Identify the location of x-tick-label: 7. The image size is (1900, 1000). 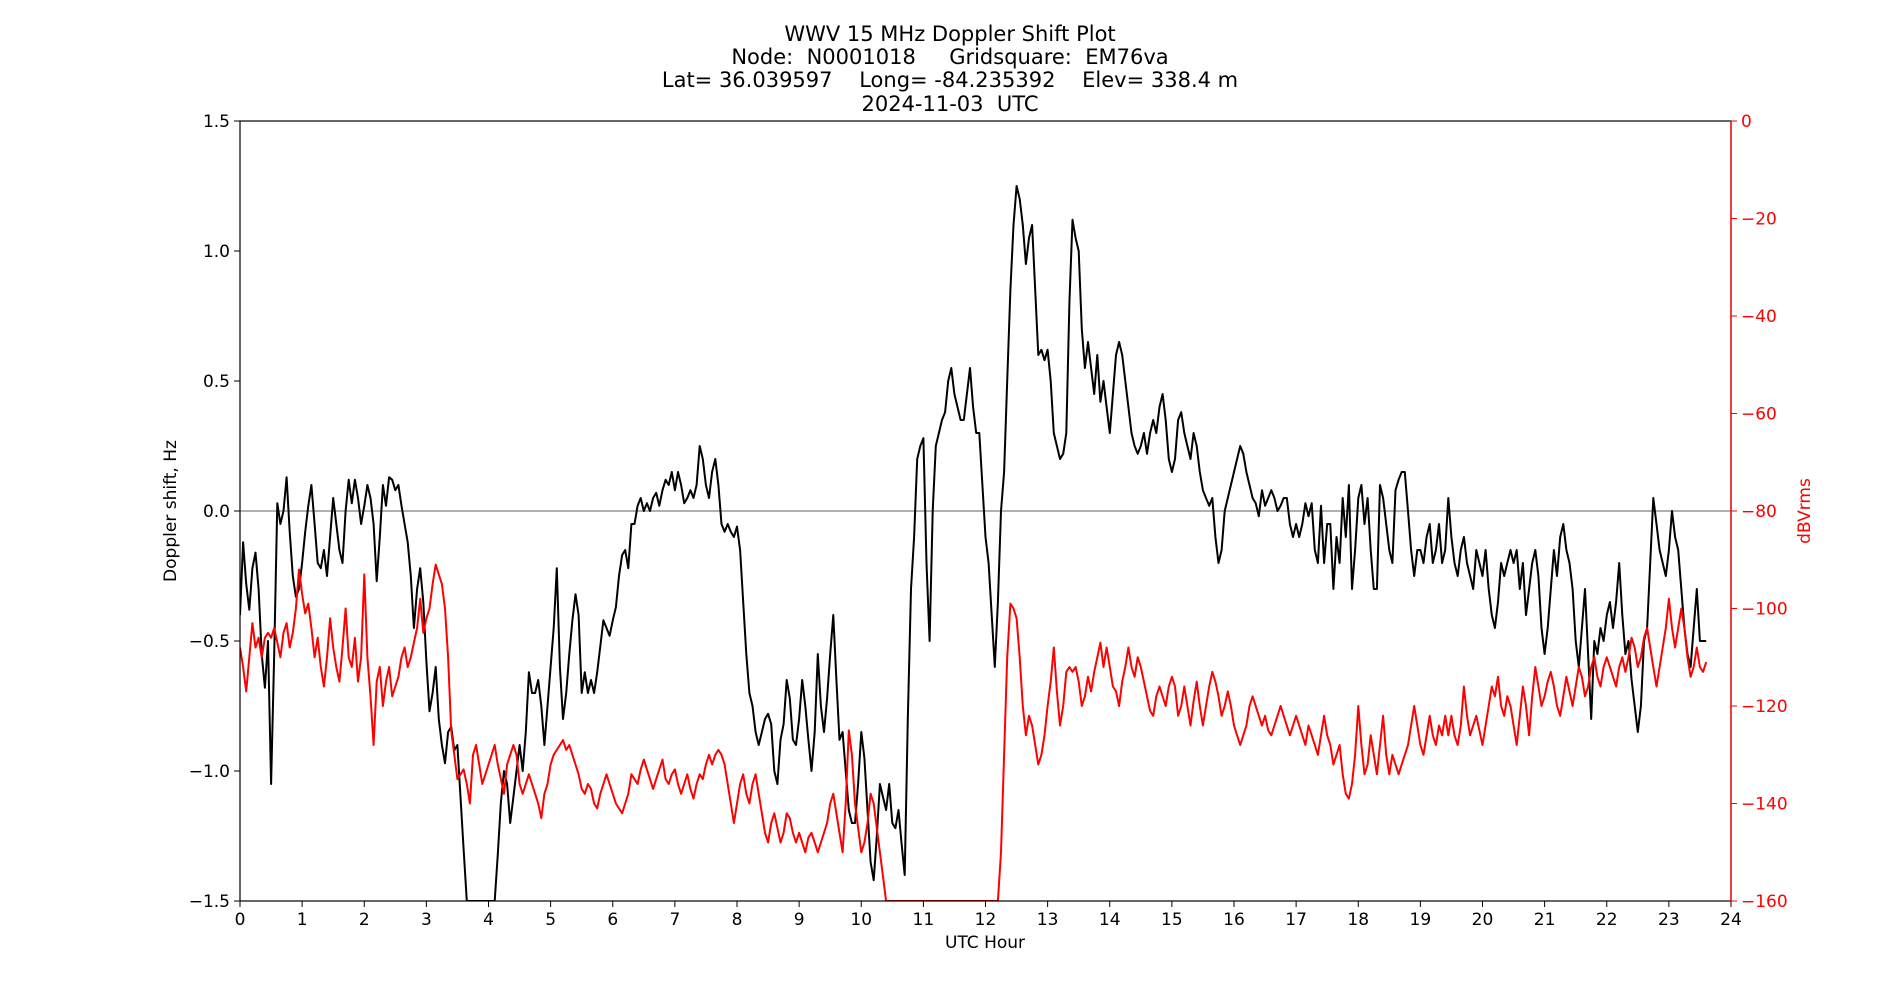
(674, 920).